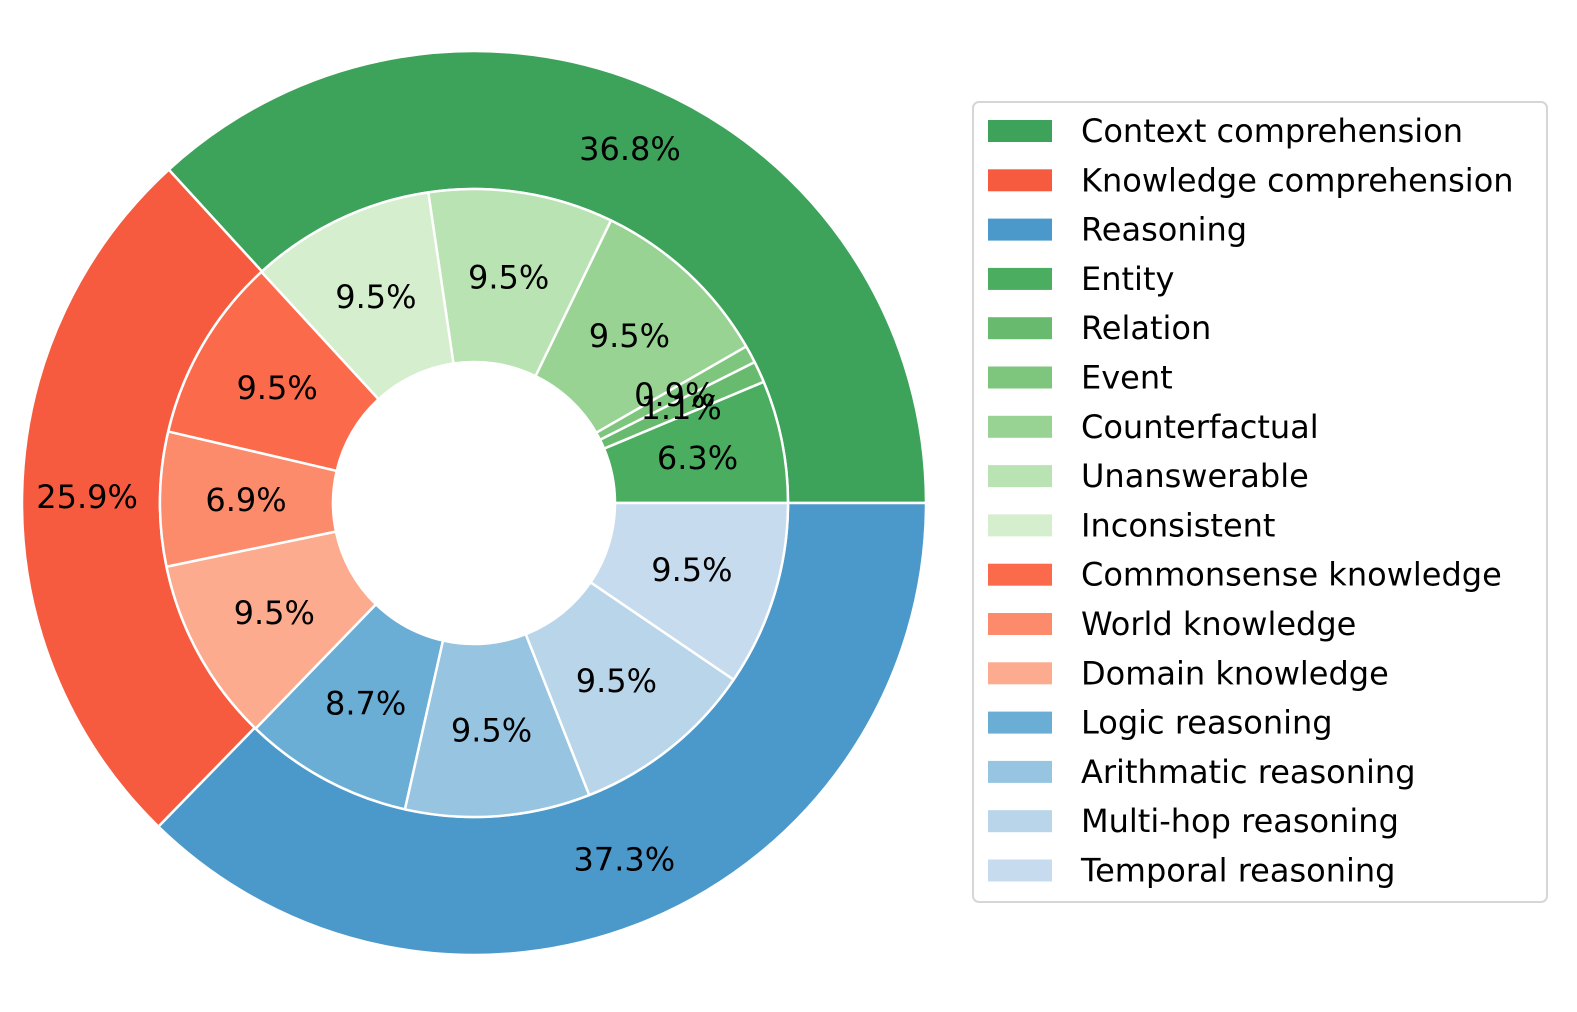  I want to click on inner-label-multi-hop-reasoning: 9.5%, so click(616, 681).